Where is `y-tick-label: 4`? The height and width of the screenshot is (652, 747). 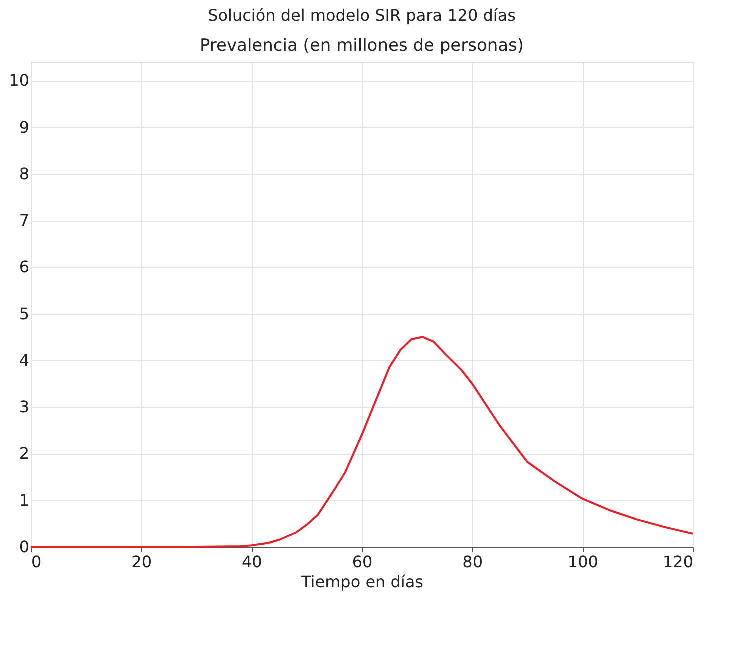 y-tick-label: 4 is located at coordinates (24, 360).